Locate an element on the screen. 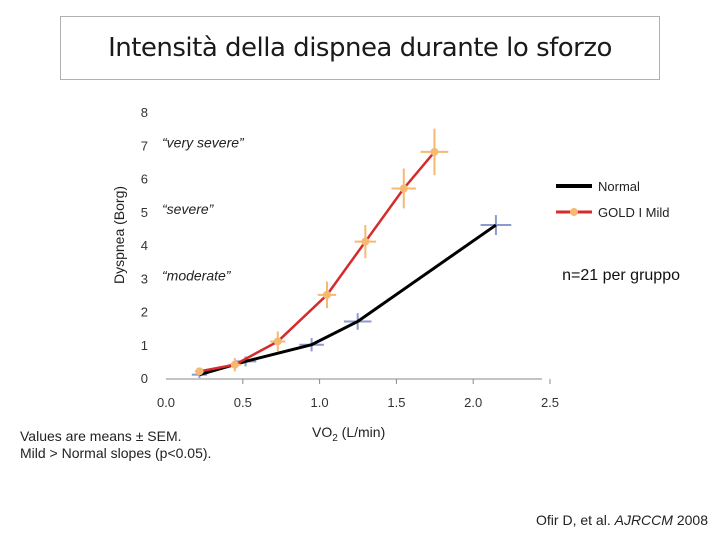 The image size is (720, 540). x-tick-2.5: 2.5 is located at coordinates (550, 402).